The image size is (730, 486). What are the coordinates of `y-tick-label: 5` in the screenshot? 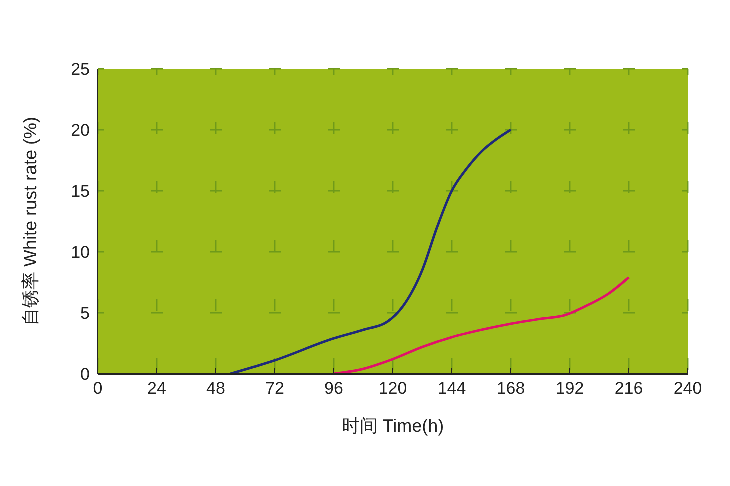 It's located at (85, 314).